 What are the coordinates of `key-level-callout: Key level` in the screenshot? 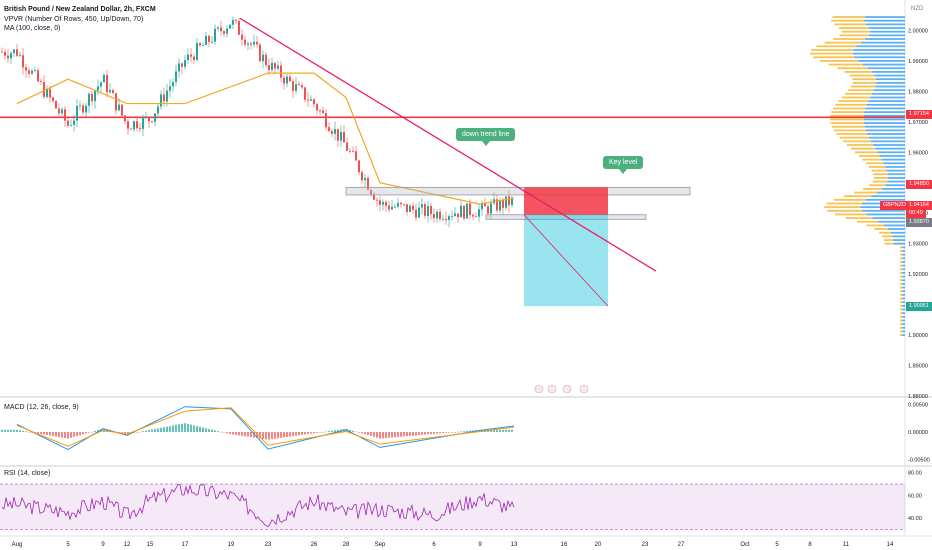 It's located at (623, 165).